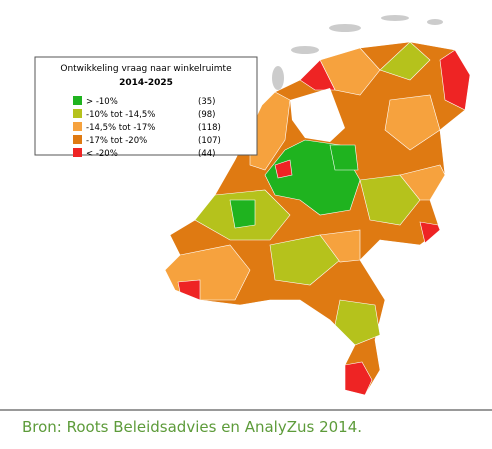  What do you see at coordinates (209, 128) in the screenshot?
I see `legend-count: (118)` at bounding box center [209, 128].